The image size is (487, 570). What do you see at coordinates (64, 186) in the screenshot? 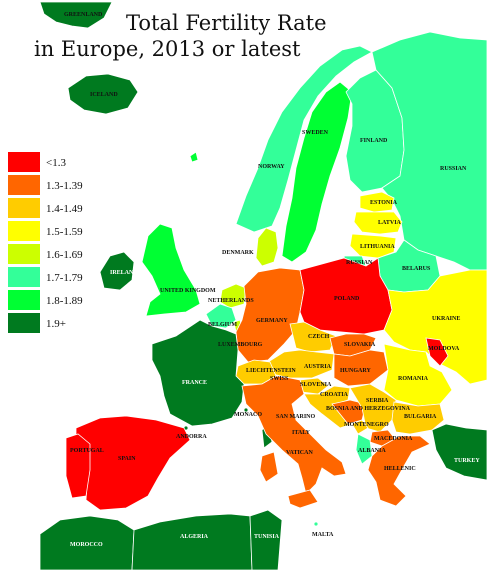
I see `legend-label-1: 1.3-1.39` at bounding box center [64, 186].